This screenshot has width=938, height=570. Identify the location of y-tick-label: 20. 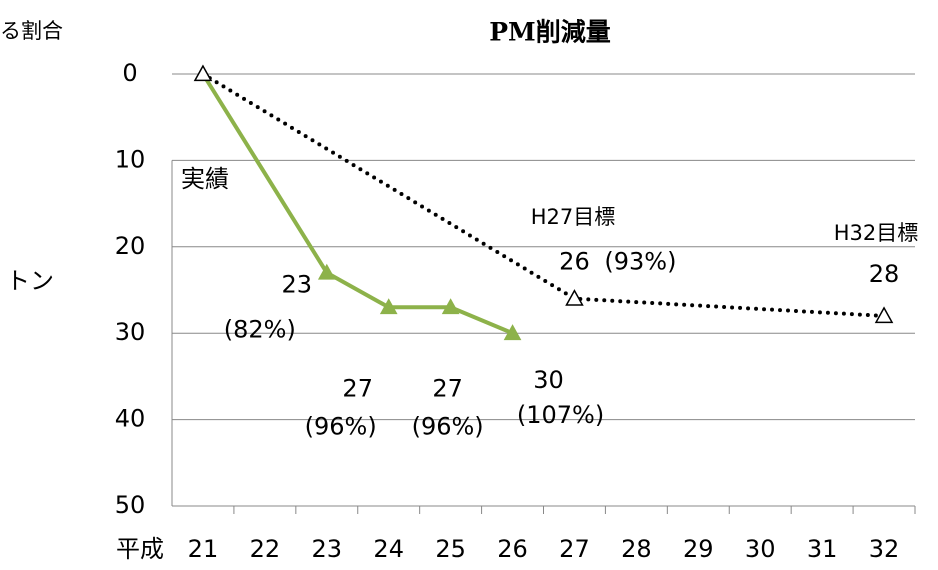
(130, 246).